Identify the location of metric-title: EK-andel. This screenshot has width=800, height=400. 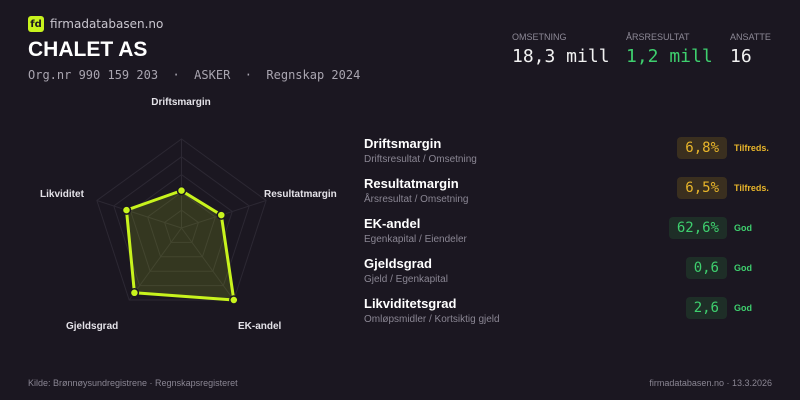
(392, 223).